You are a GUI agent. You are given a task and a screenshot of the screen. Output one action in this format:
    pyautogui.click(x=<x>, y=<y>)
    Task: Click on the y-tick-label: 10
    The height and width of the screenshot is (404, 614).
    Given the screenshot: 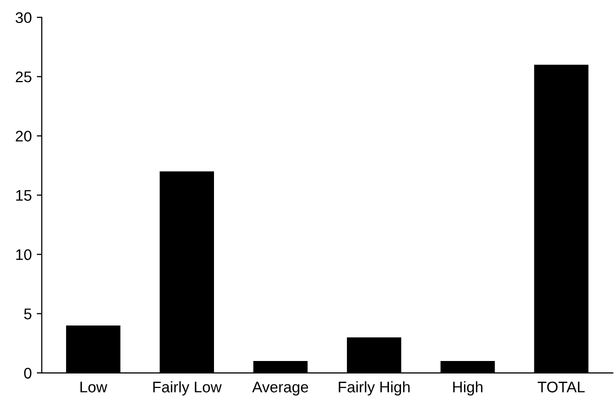 What is the action you would take?
    pyautogui.click(x=24, y=254)
    